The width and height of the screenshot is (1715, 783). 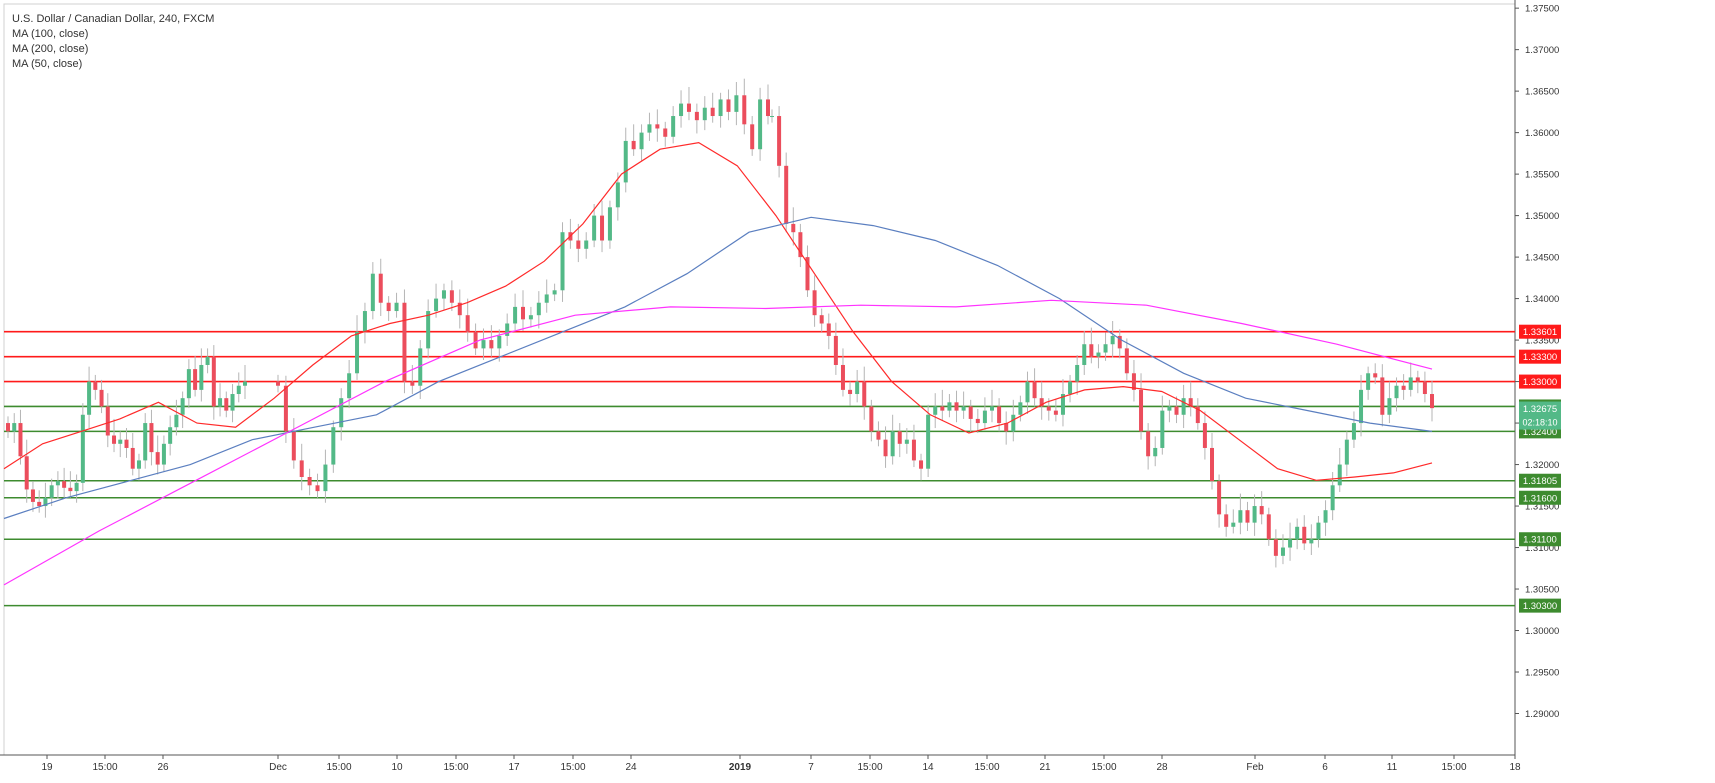 I want to click on ma100-label: MA (100, close), so click(x=50, y=34).